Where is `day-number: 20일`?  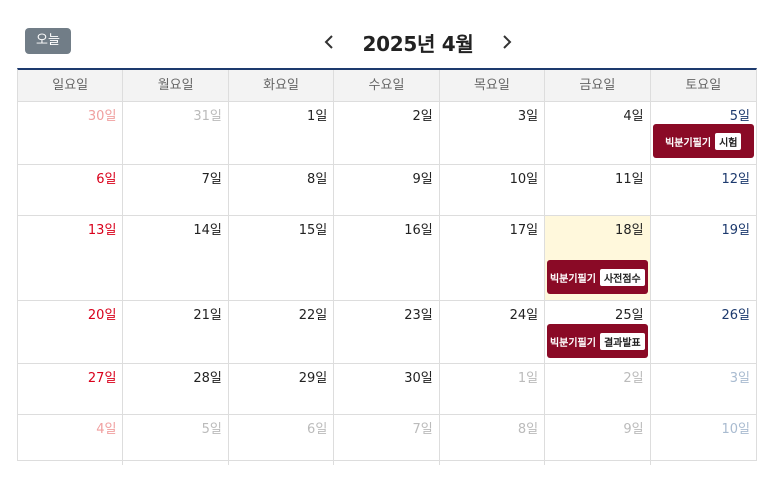 day-number: 20일 is located at coordinates (102, 315).